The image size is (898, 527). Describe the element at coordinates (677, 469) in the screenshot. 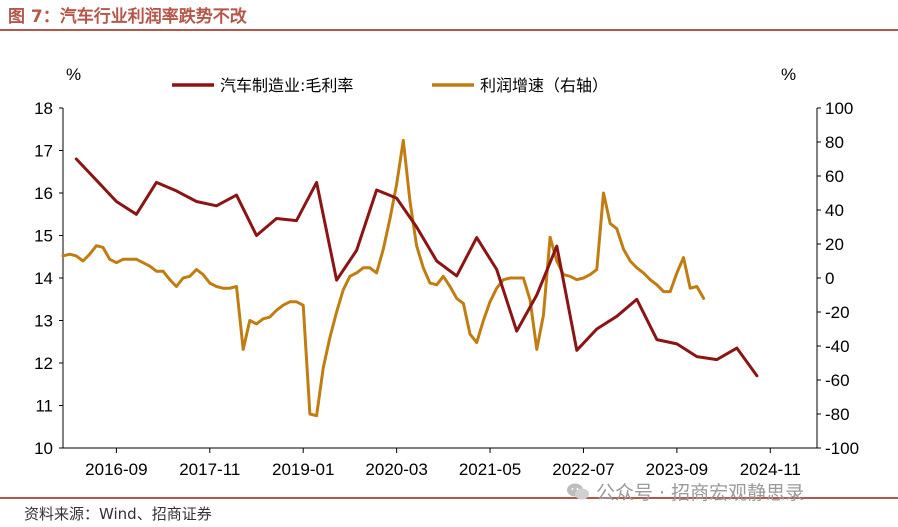

I see `x-tick-label: 2023-09` at that location.